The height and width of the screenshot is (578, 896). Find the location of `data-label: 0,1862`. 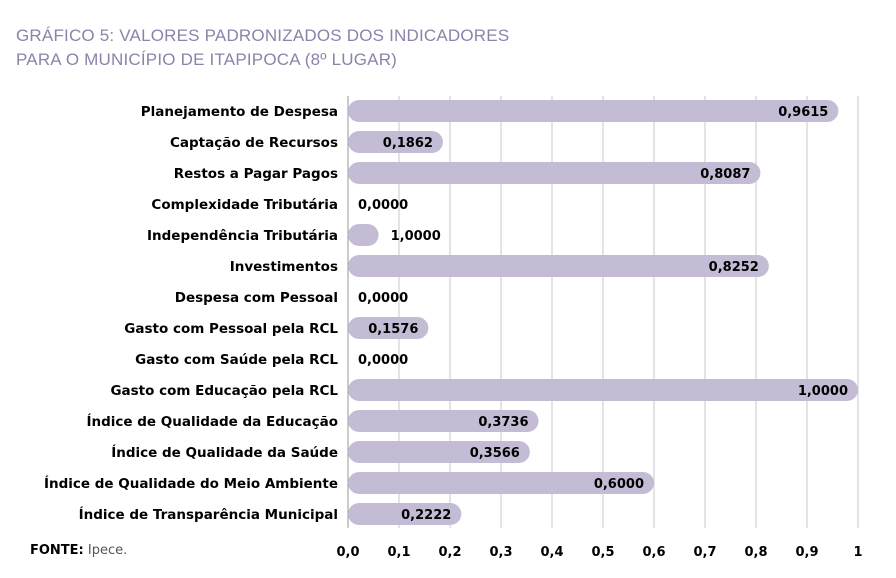

data-label: 0,1862 is located at coordinates (408, 143).